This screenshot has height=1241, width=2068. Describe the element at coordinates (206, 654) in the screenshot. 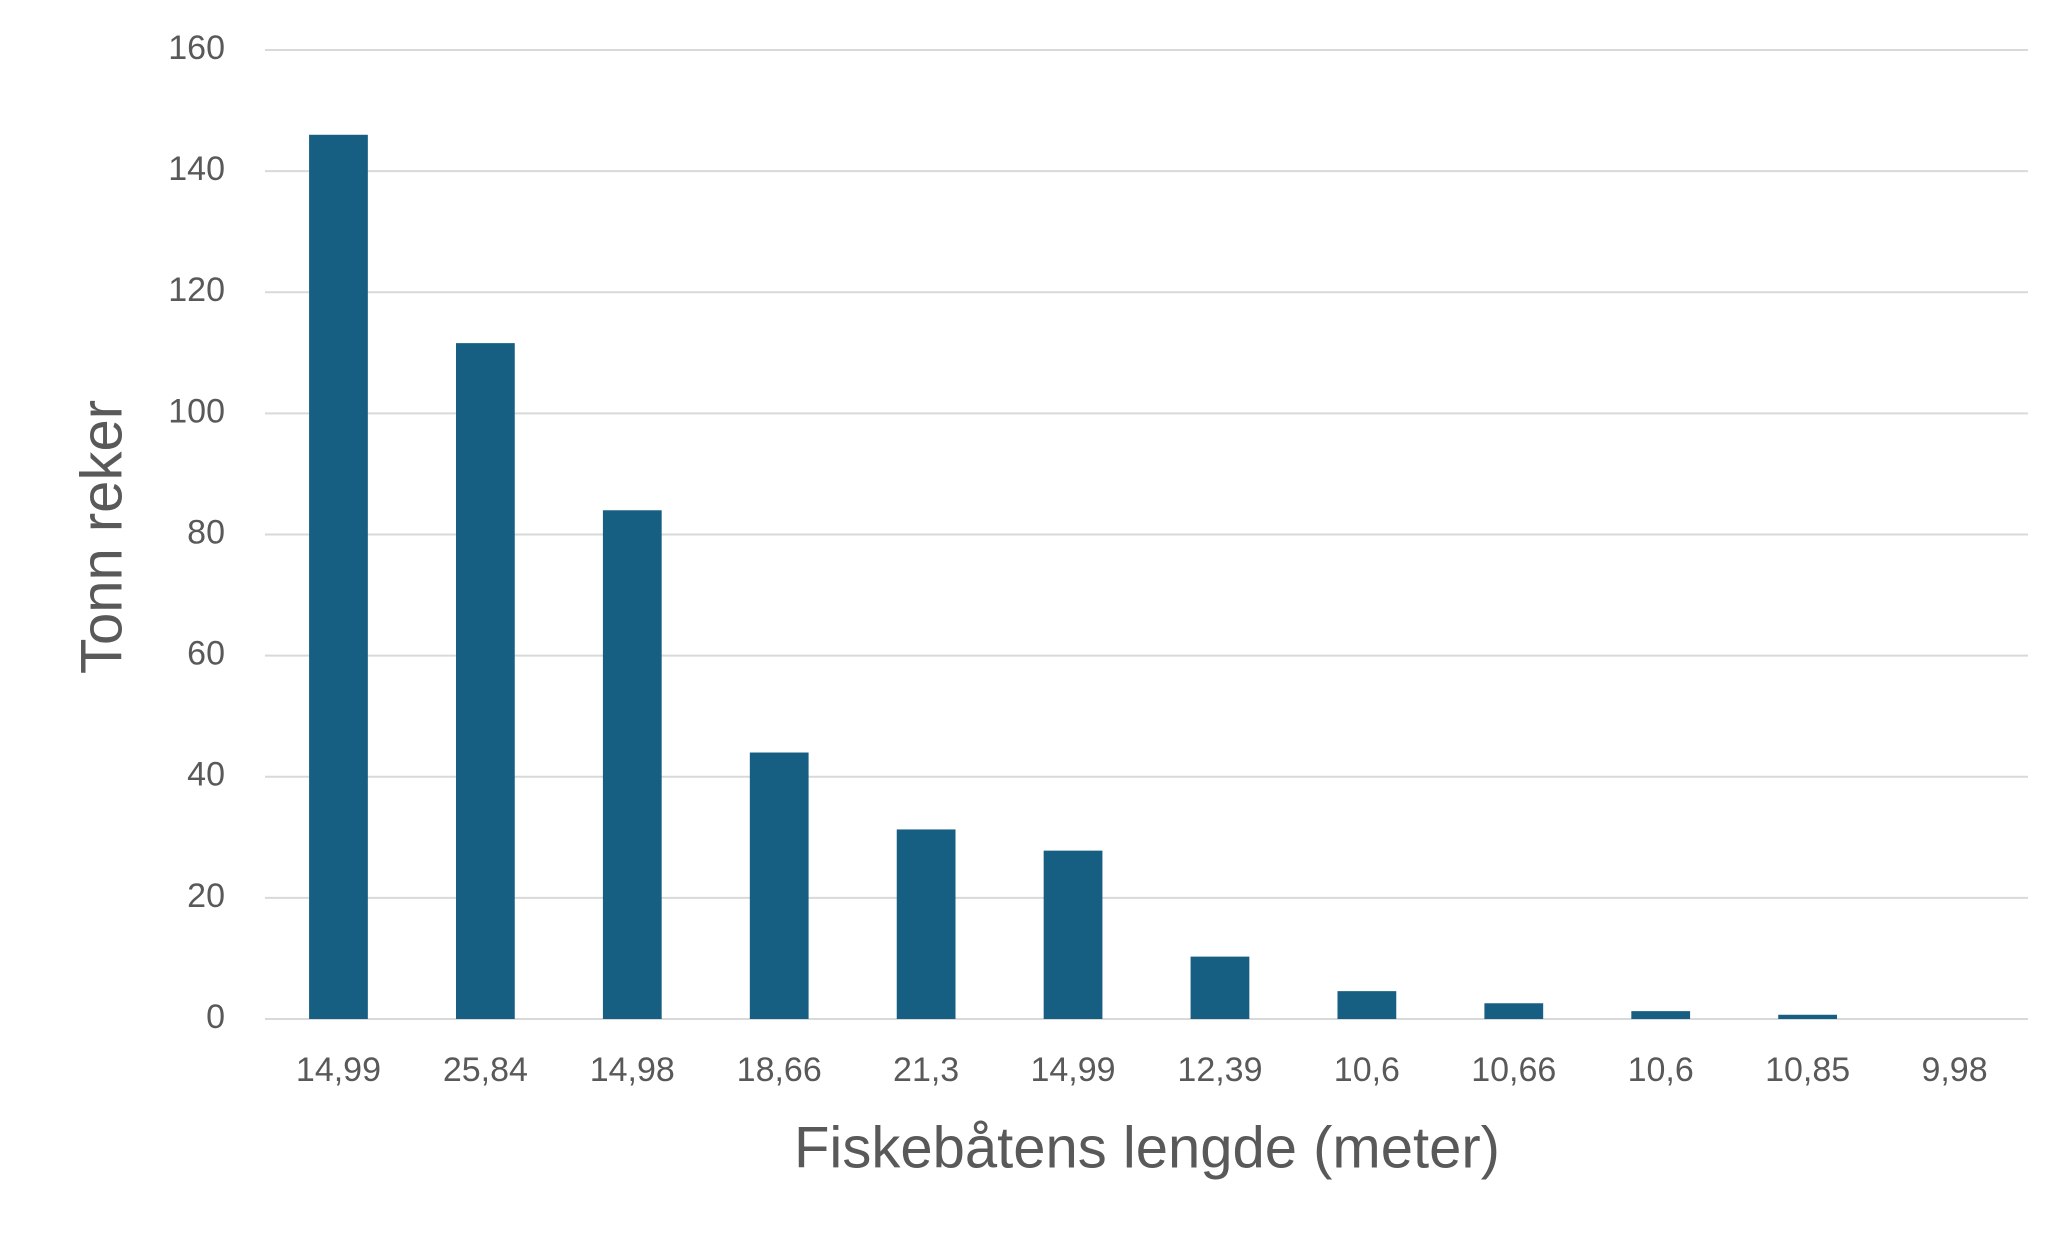

I see `y-tick-label: 60` at that location.